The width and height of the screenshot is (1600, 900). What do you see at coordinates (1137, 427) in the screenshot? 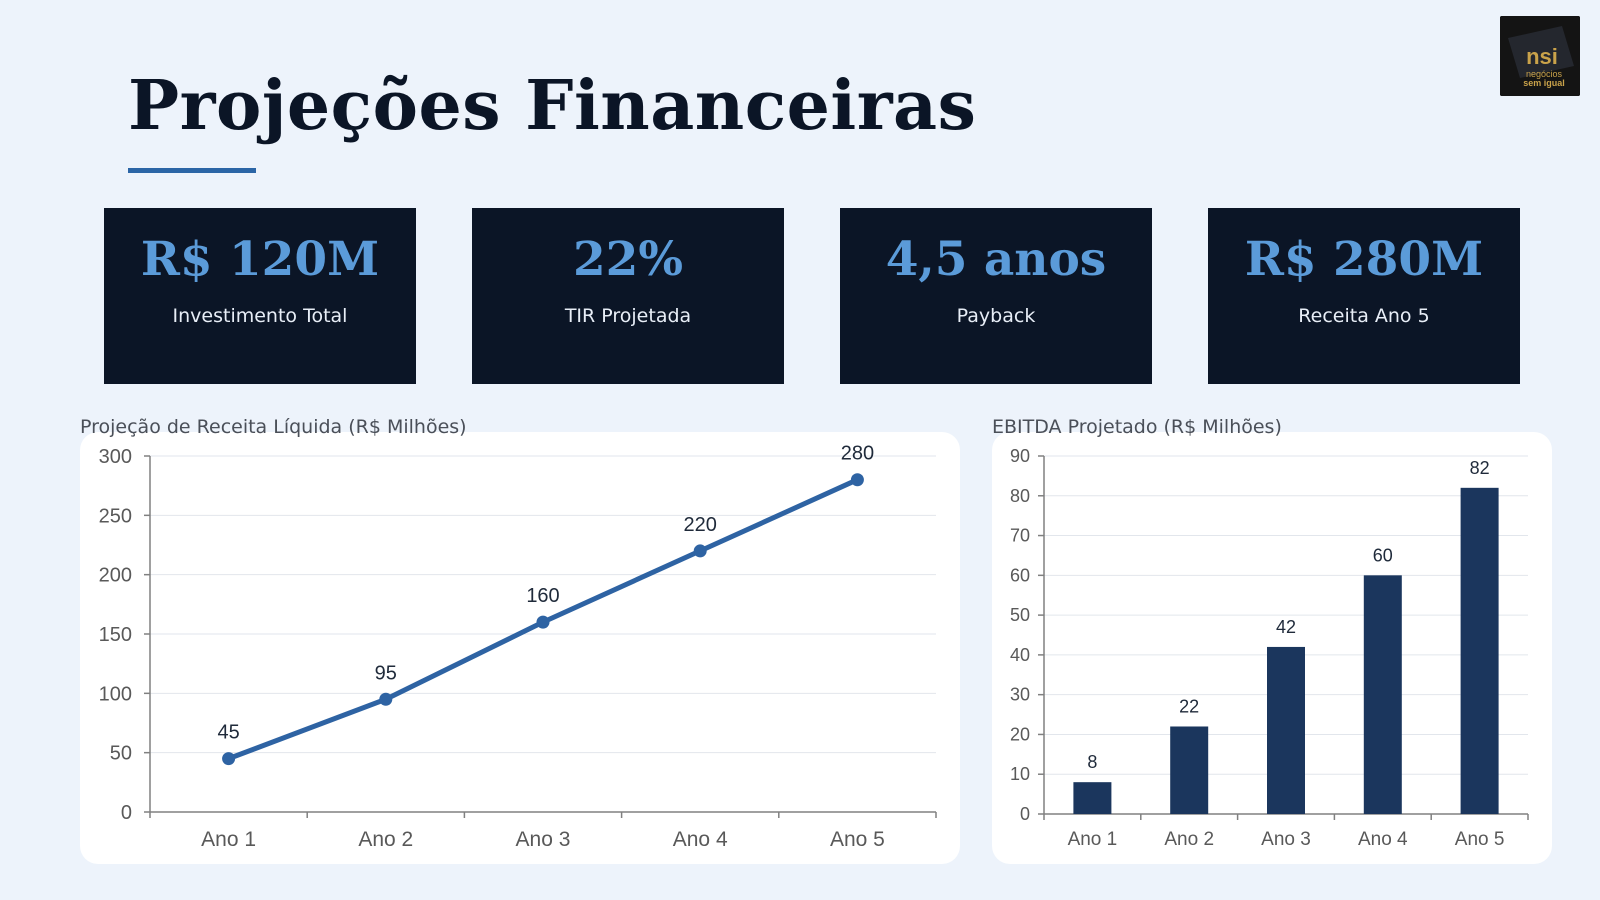
I see `ebitda-chart-title: EBITDA Projetado (R$ Milhões)` at bounding box center [1137, 427].